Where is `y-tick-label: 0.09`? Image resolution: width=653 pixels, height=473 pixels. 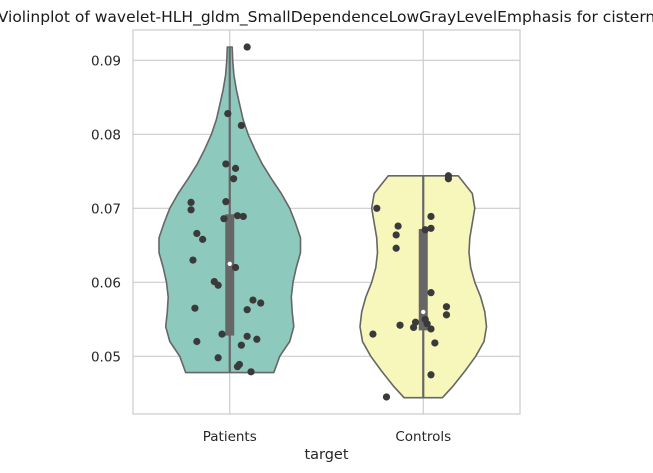 y-tick-label: 0.09 is located at coordinates (106, 61).